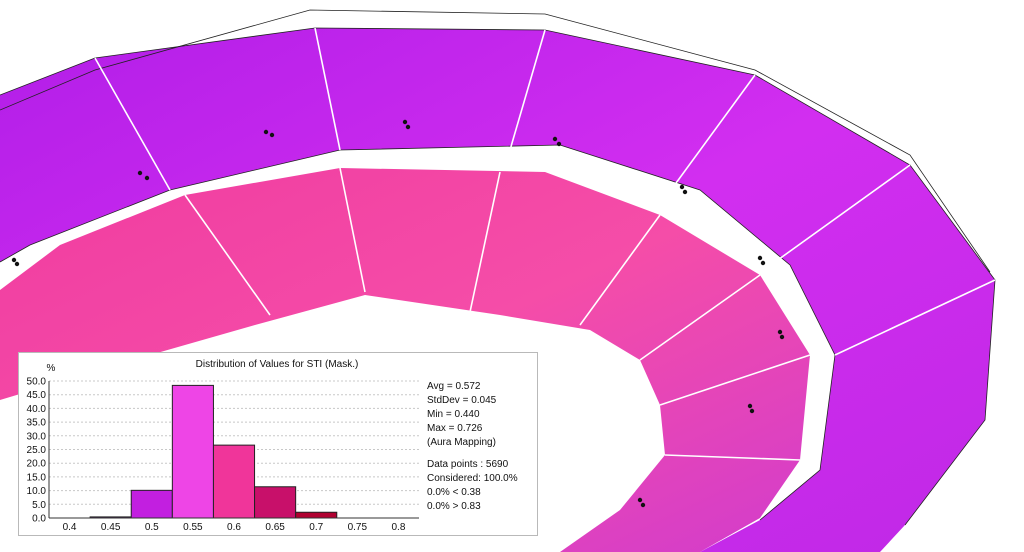 Image resolution: width=1024 pixels, height=552 pixels. I want to click on y-tick-label: 30.0, so click(37, 436).